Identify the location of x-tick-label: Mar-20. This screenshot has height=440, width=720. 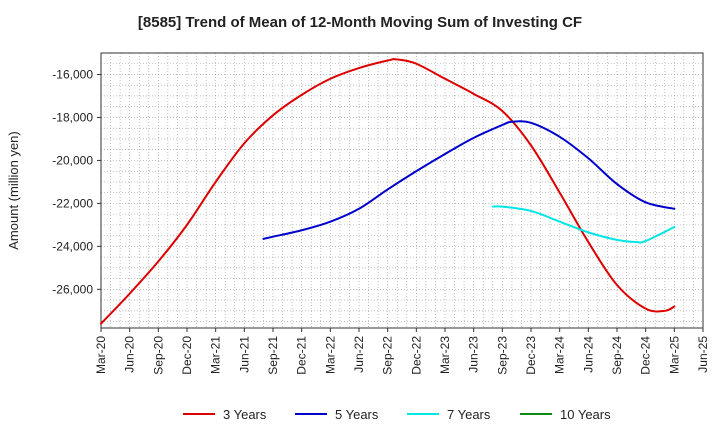
(101, 355).